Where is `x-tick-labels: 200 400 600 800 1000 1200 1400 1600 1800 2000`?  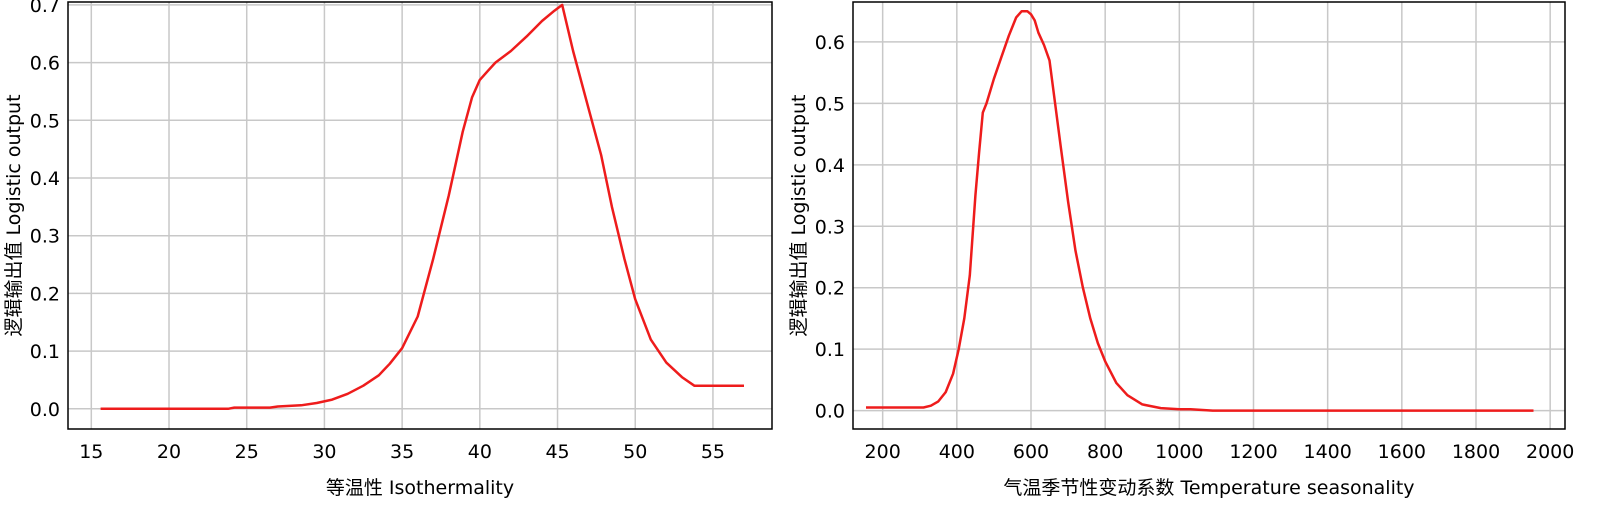
x-tick-labels: 200 400 600 800 1000 1200 1400 1600 1800 2000 is located at coordinates (1220, 452).